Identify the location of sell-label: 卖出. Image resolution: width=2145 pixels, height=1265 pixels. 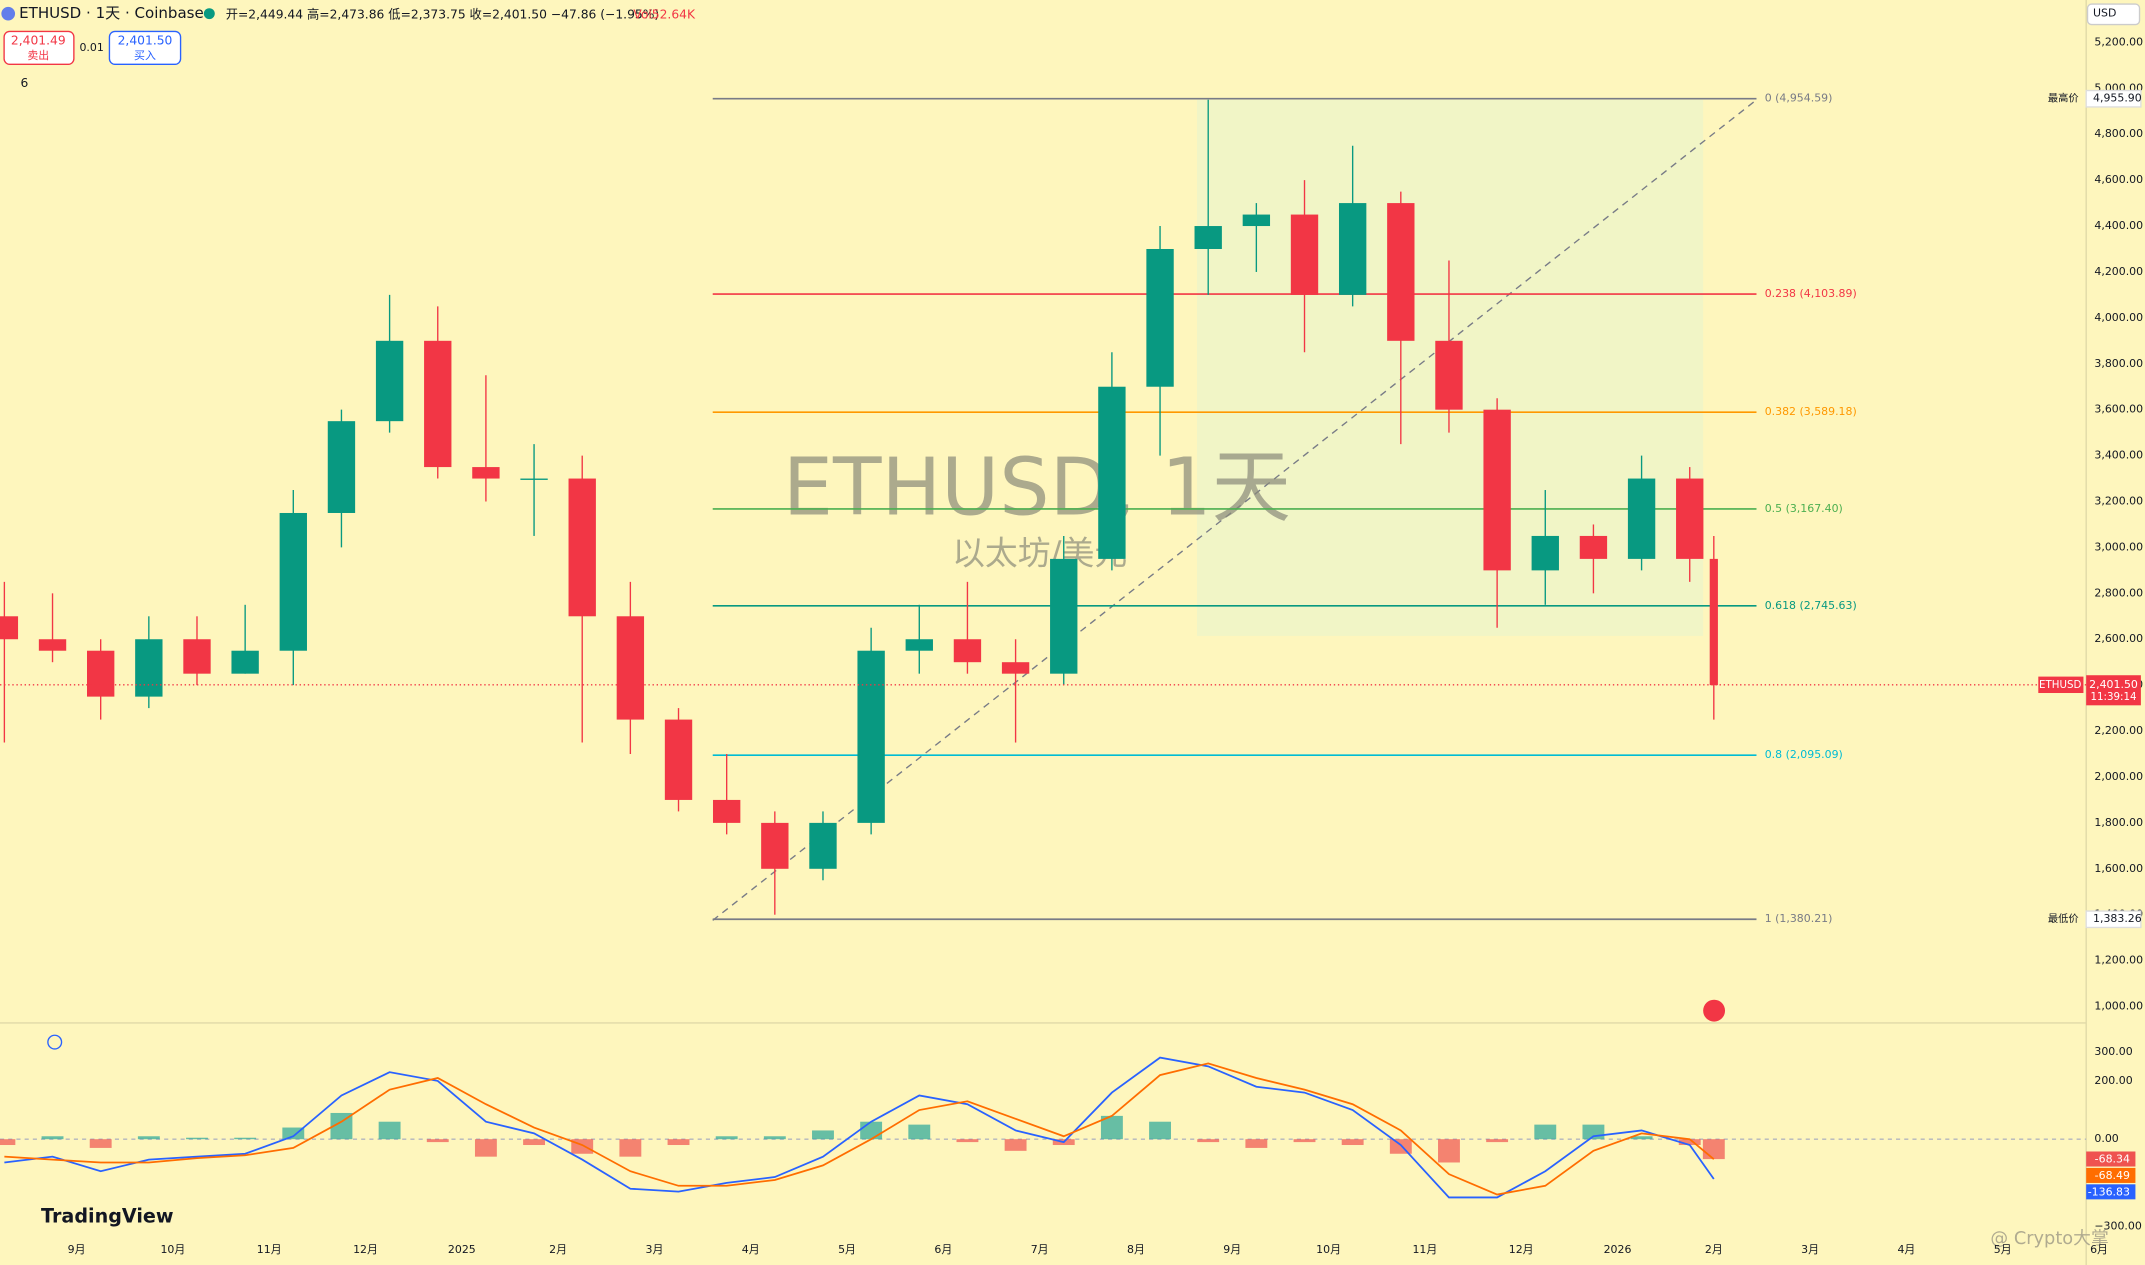
(38, 55).